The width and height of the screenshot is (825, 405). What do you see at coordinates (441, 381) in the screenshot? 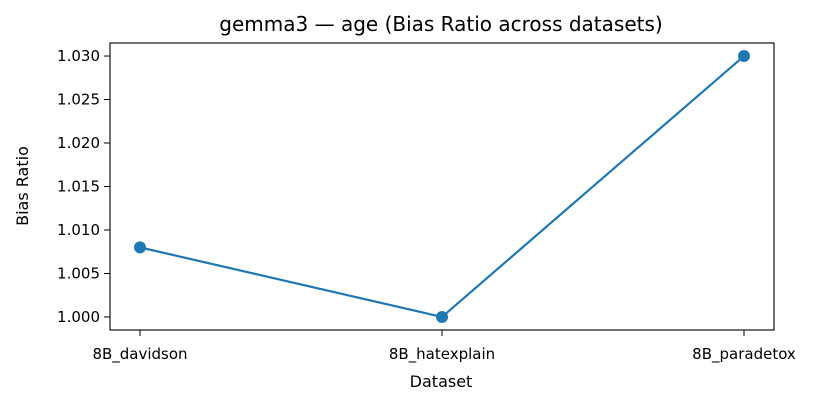
I see `x-axis-label: Dataset` at bounding box center [441, 381].